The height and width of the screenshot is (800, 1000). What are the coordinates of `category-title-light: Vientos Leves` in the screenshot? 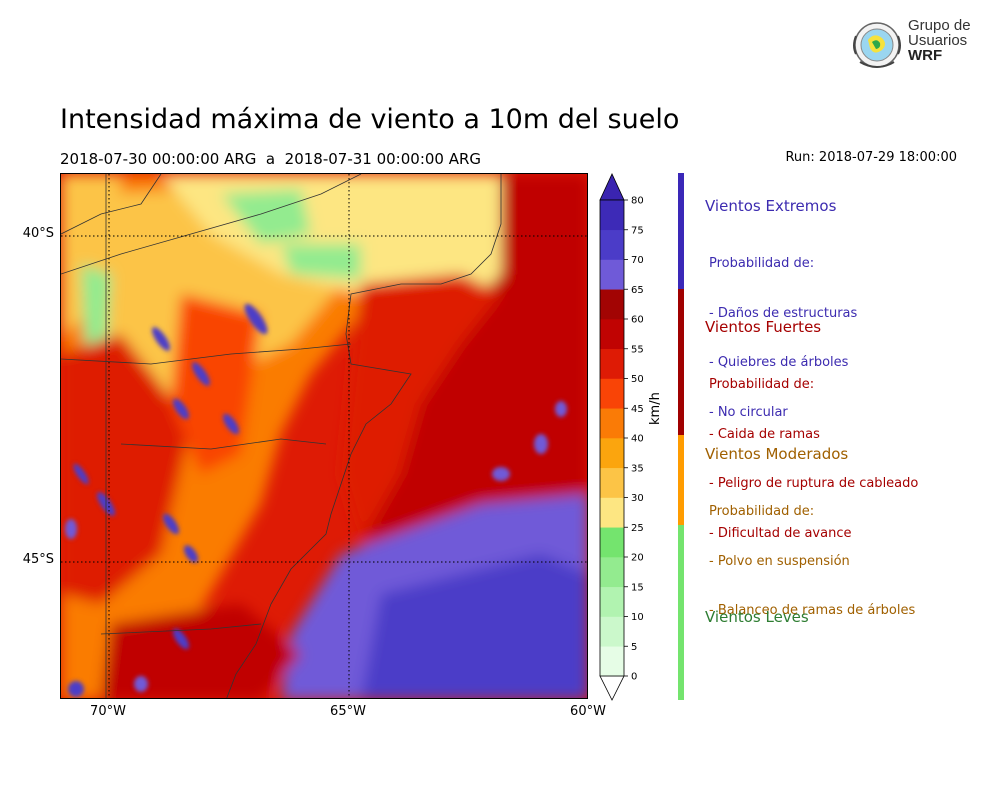 It's located at (757, 617).